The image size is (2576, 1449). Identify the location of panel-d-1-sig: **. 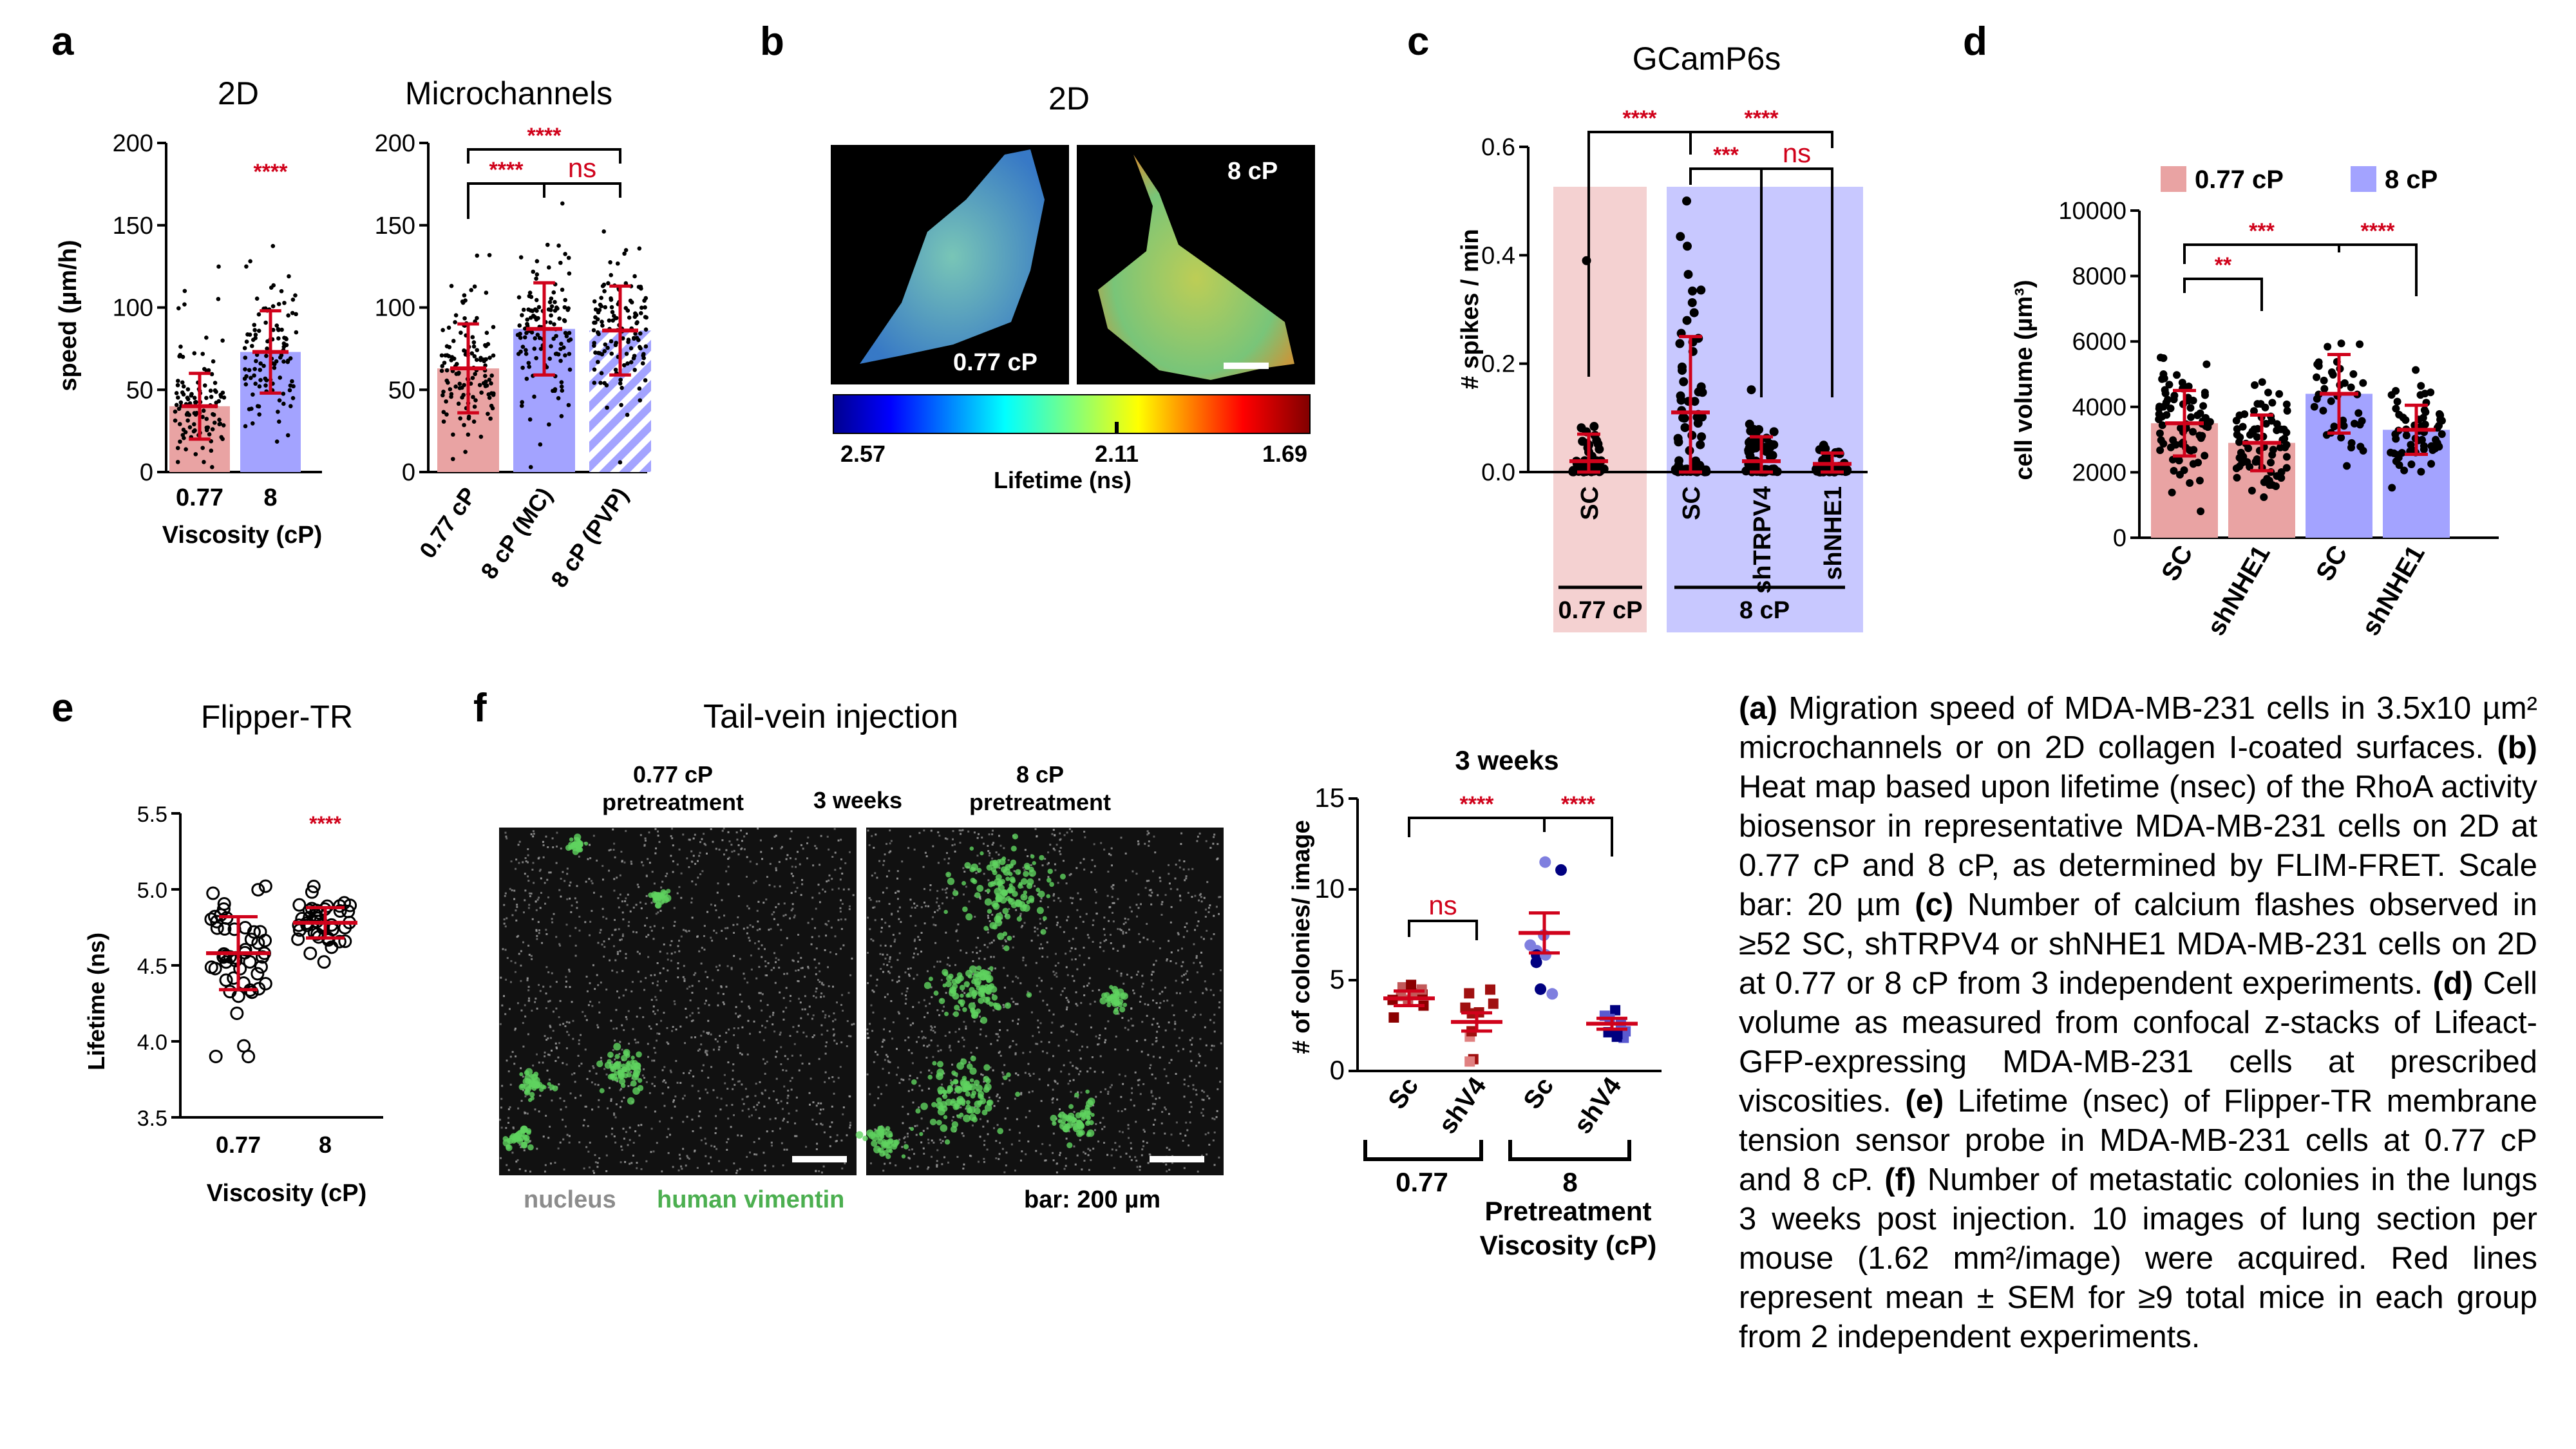
(2223, 265).